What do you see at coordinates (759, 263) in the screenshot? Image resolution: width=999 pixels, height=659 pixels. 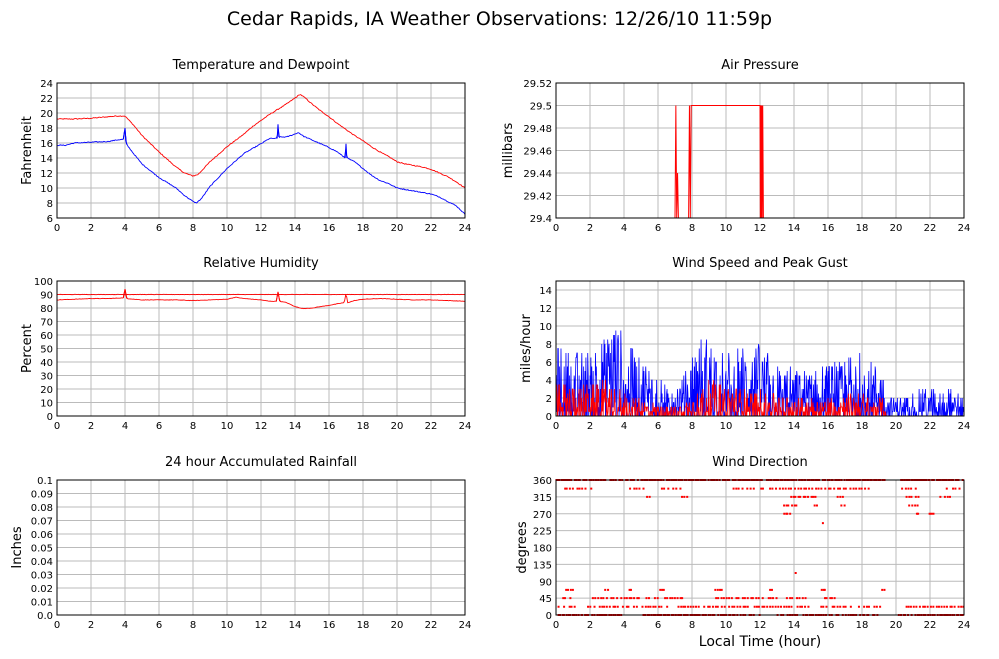 I see `chart-title: Wind Speed and Peak Gust` at bounding box center [759, 263].